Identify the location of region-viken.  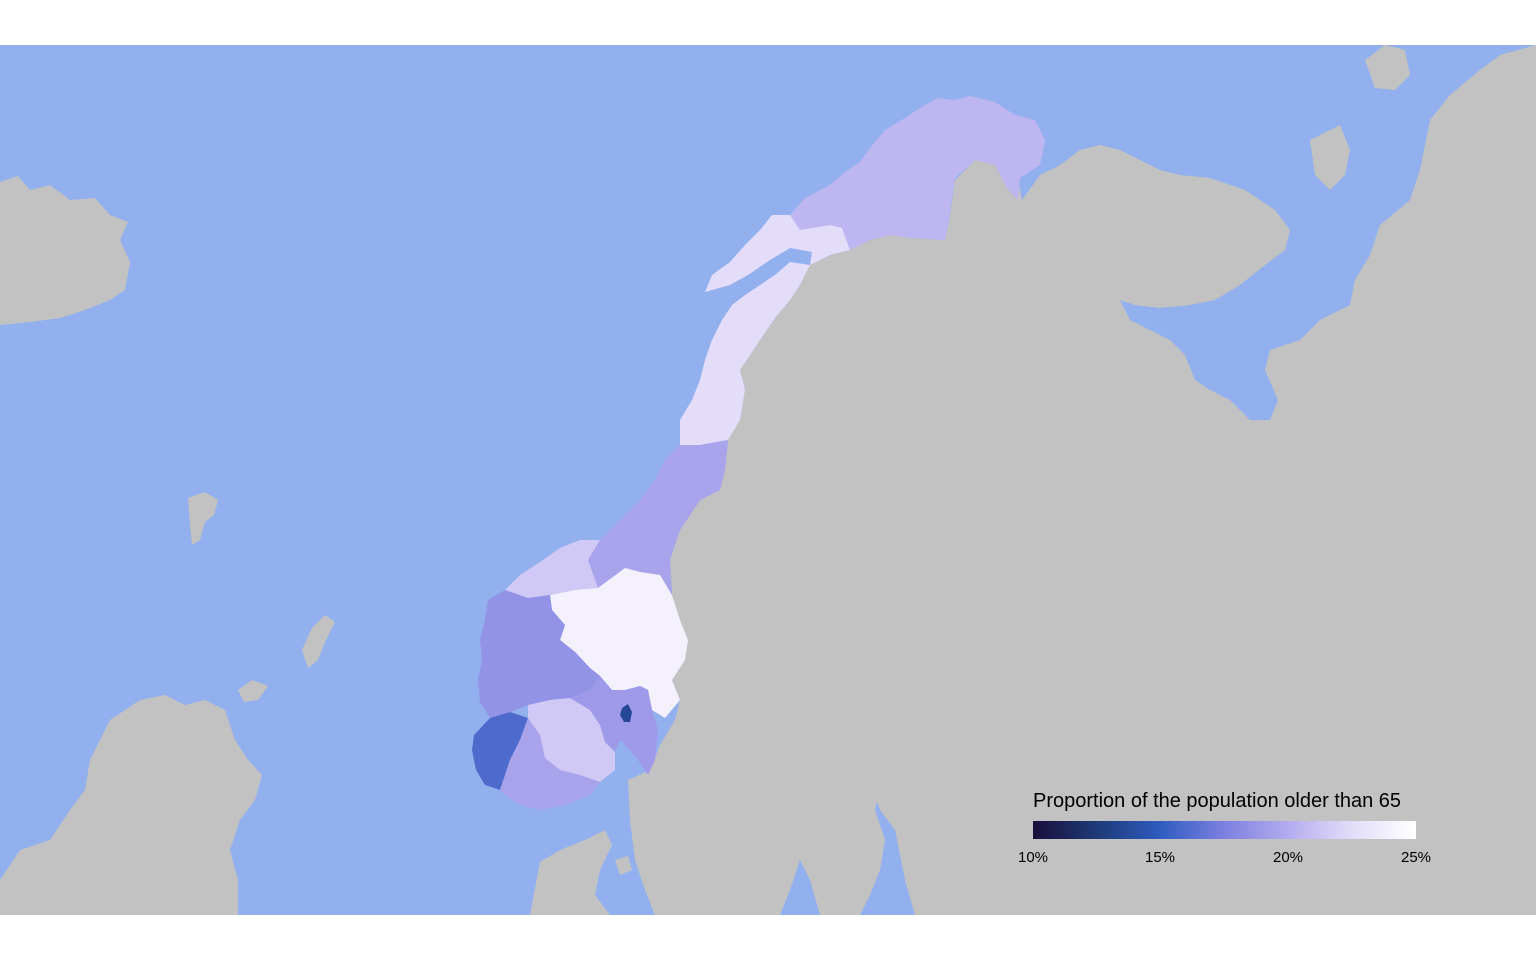
(614, 725).